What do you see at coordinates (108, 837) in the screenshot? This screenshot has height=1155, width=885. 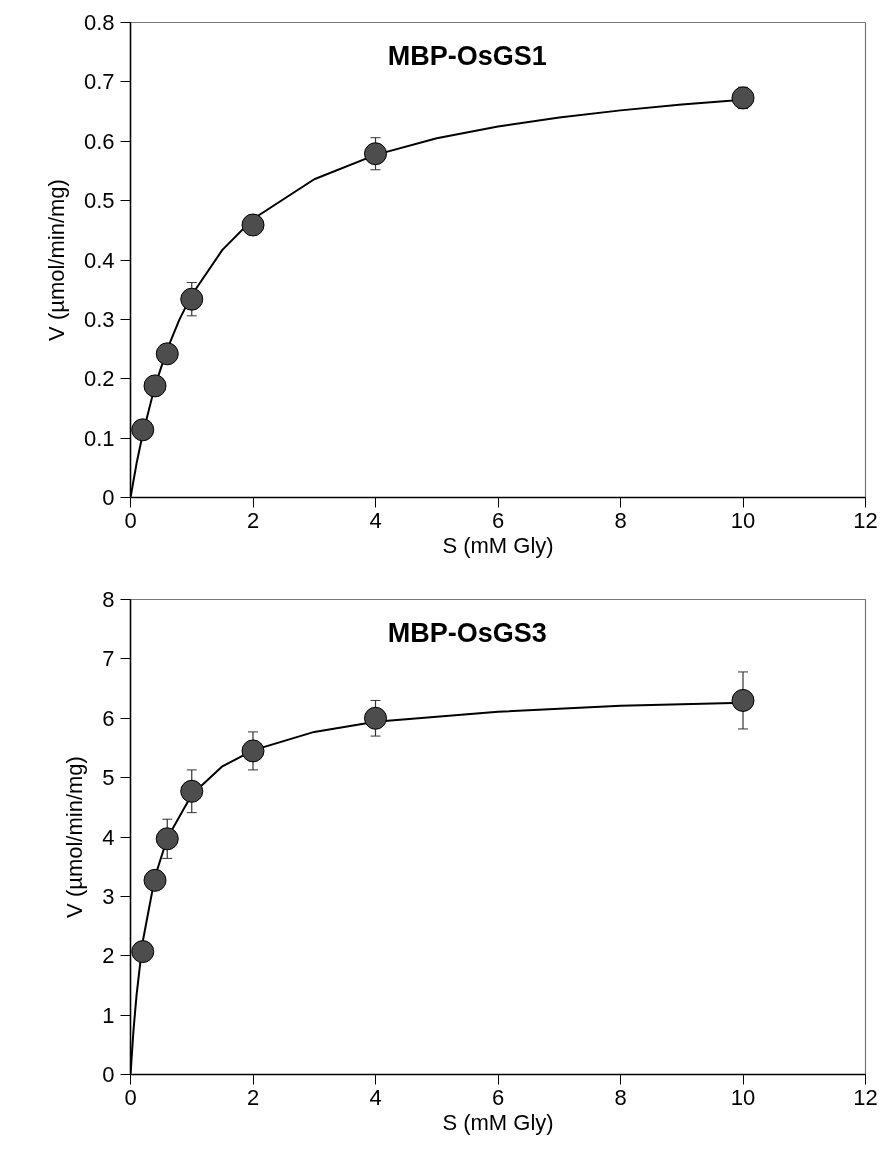 I see `y-tick-label: 4` at bounding box center [108, 837].